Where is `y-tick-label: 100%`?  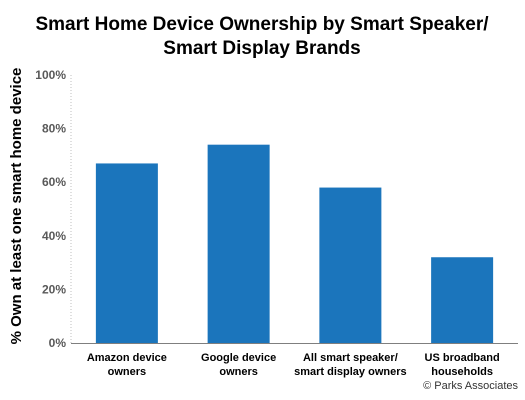 y-tick-label: 100% is located at coordinates (50, 75).